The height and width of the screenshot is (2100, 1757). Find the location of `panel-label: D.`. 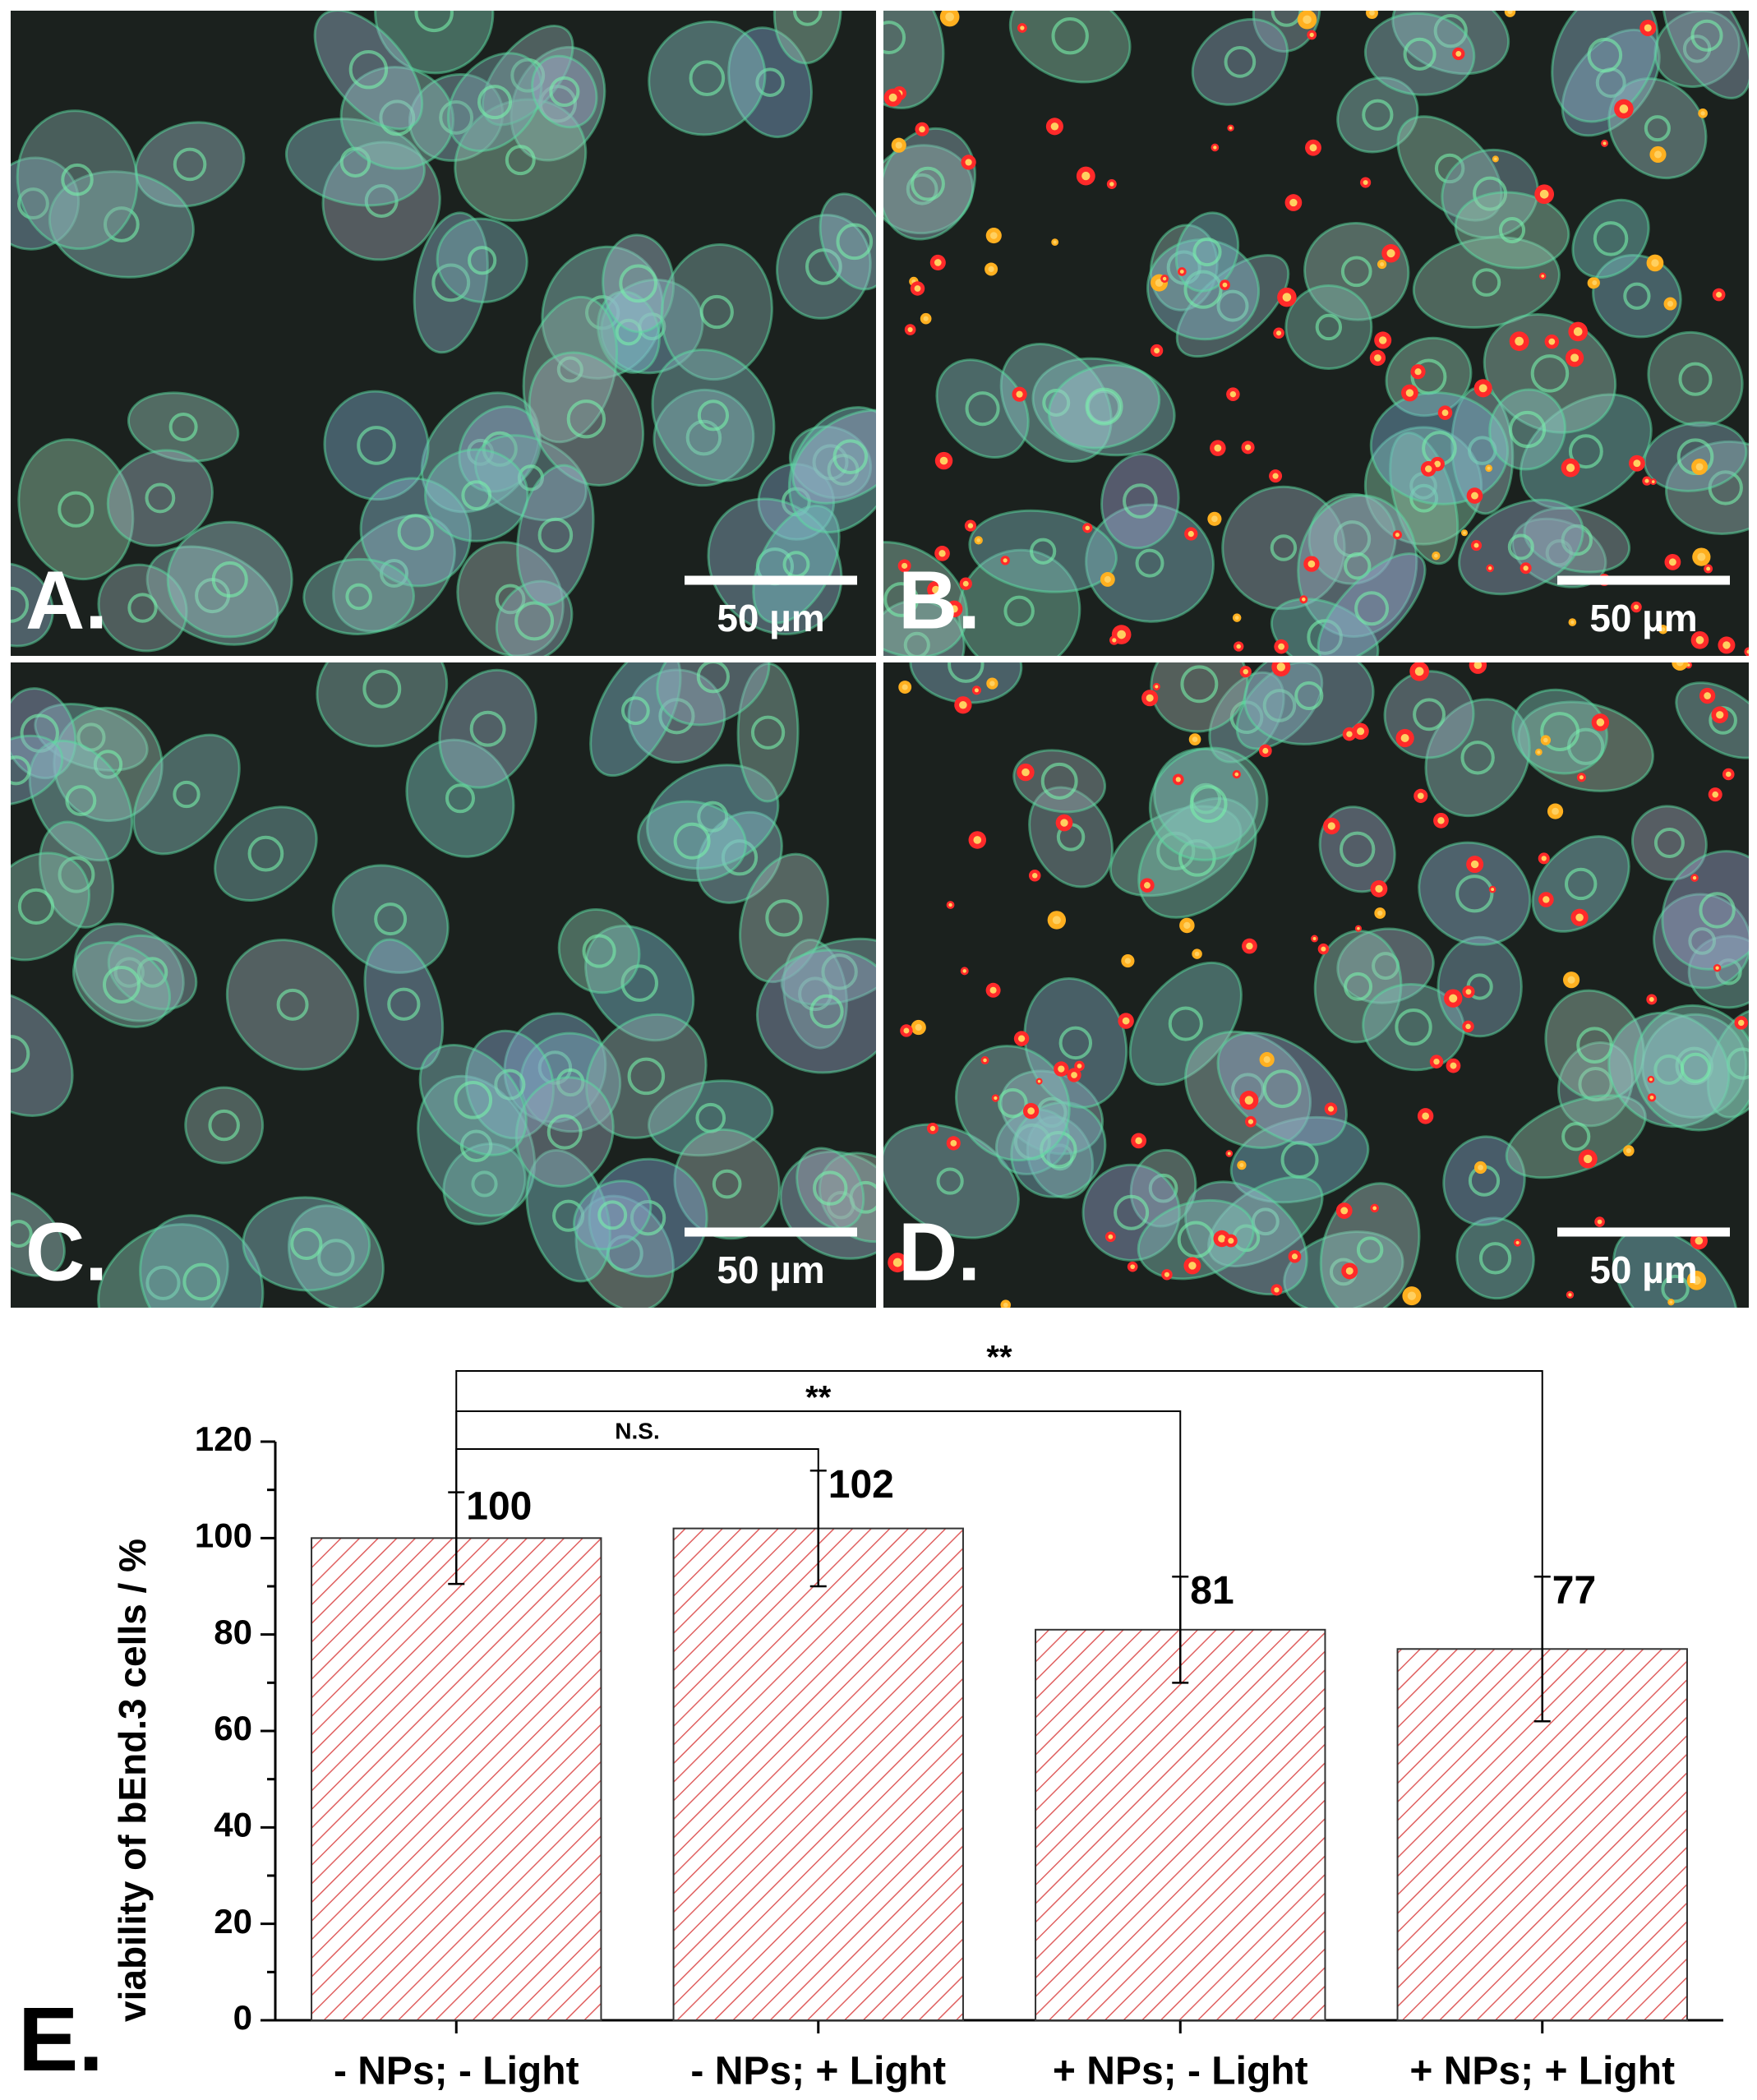

panel-label: D. is located at coordinates (939, 1252).